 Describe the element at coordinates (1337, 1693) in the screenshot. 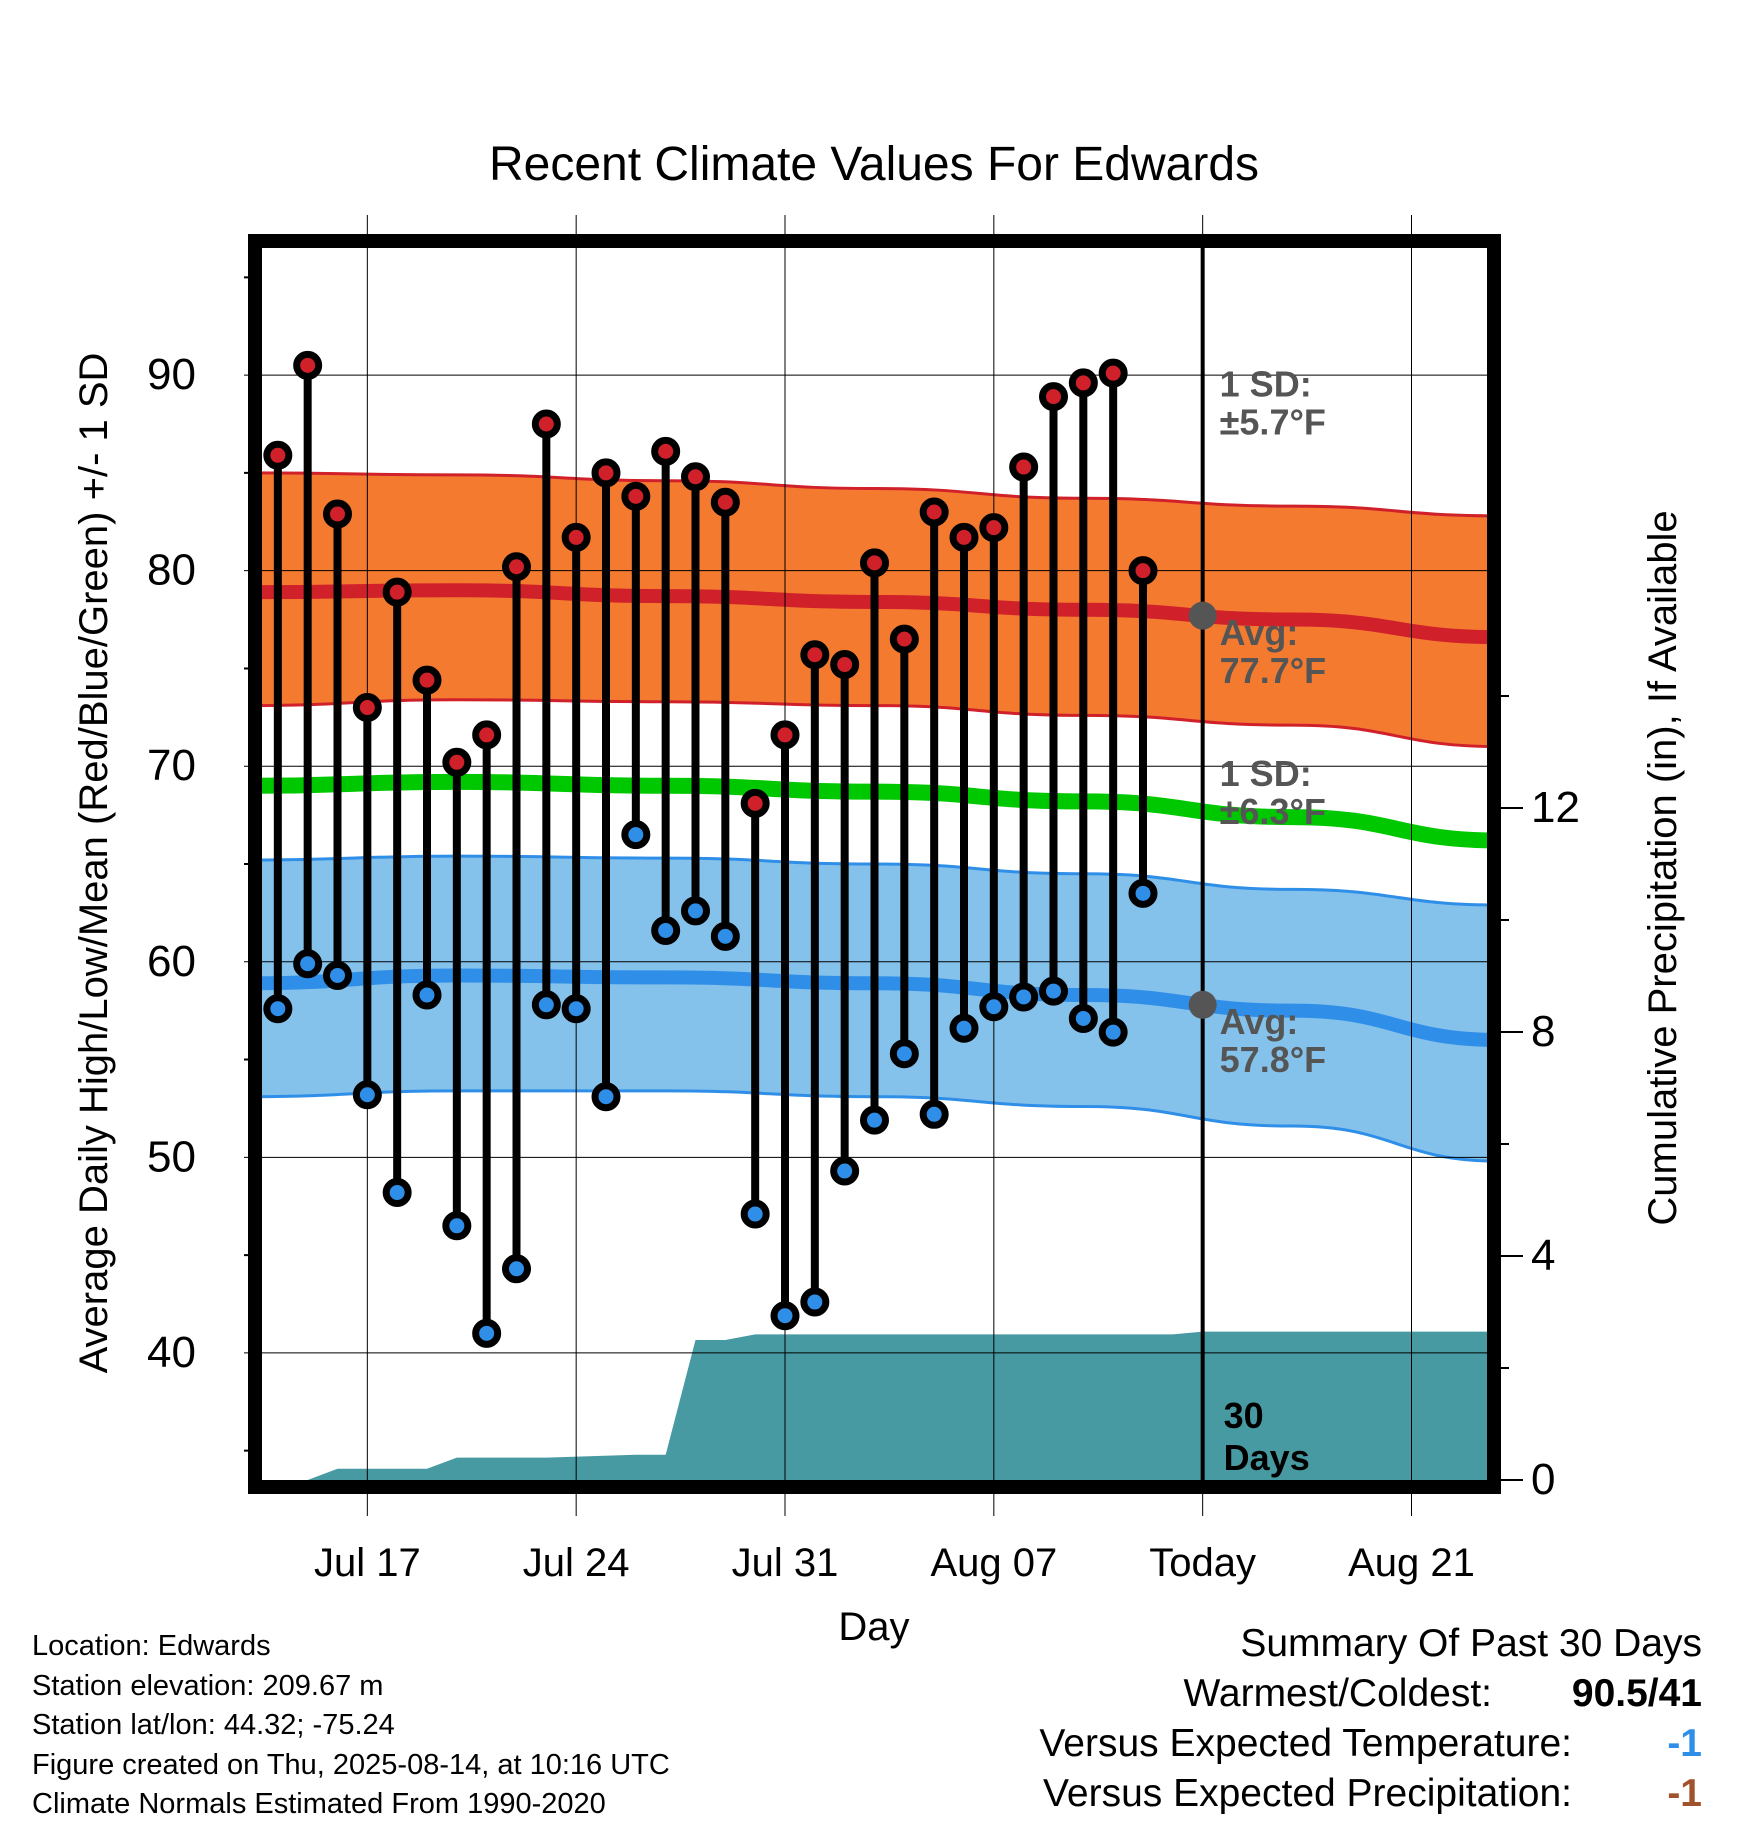

I see `warm-cold-label: Warmest/Coldest:` at that location.